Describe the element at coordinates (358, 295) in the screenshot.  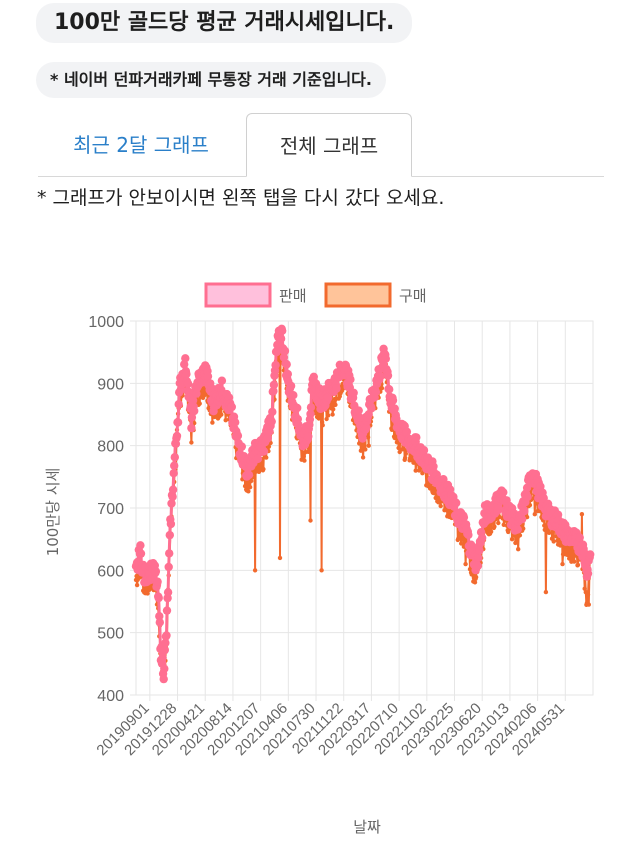
I see `legend-swatch-buy` at that location.